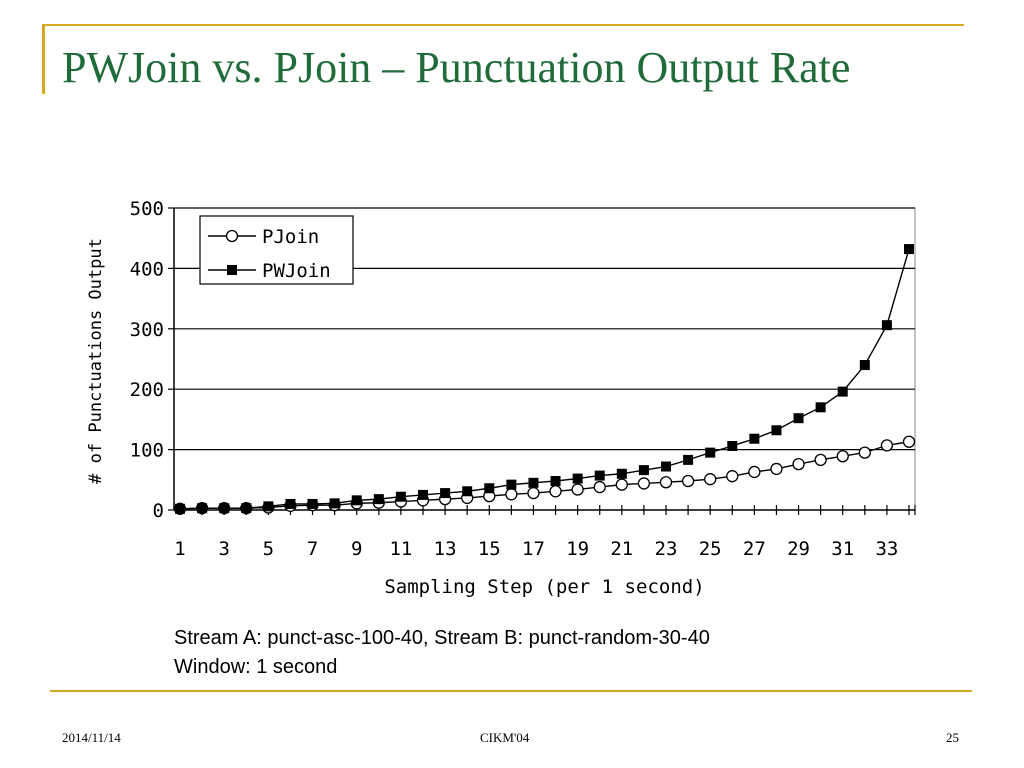  Describe the element at coordinates (232, 236) in the screenshot. I see `legend-marker-circle` at that location.